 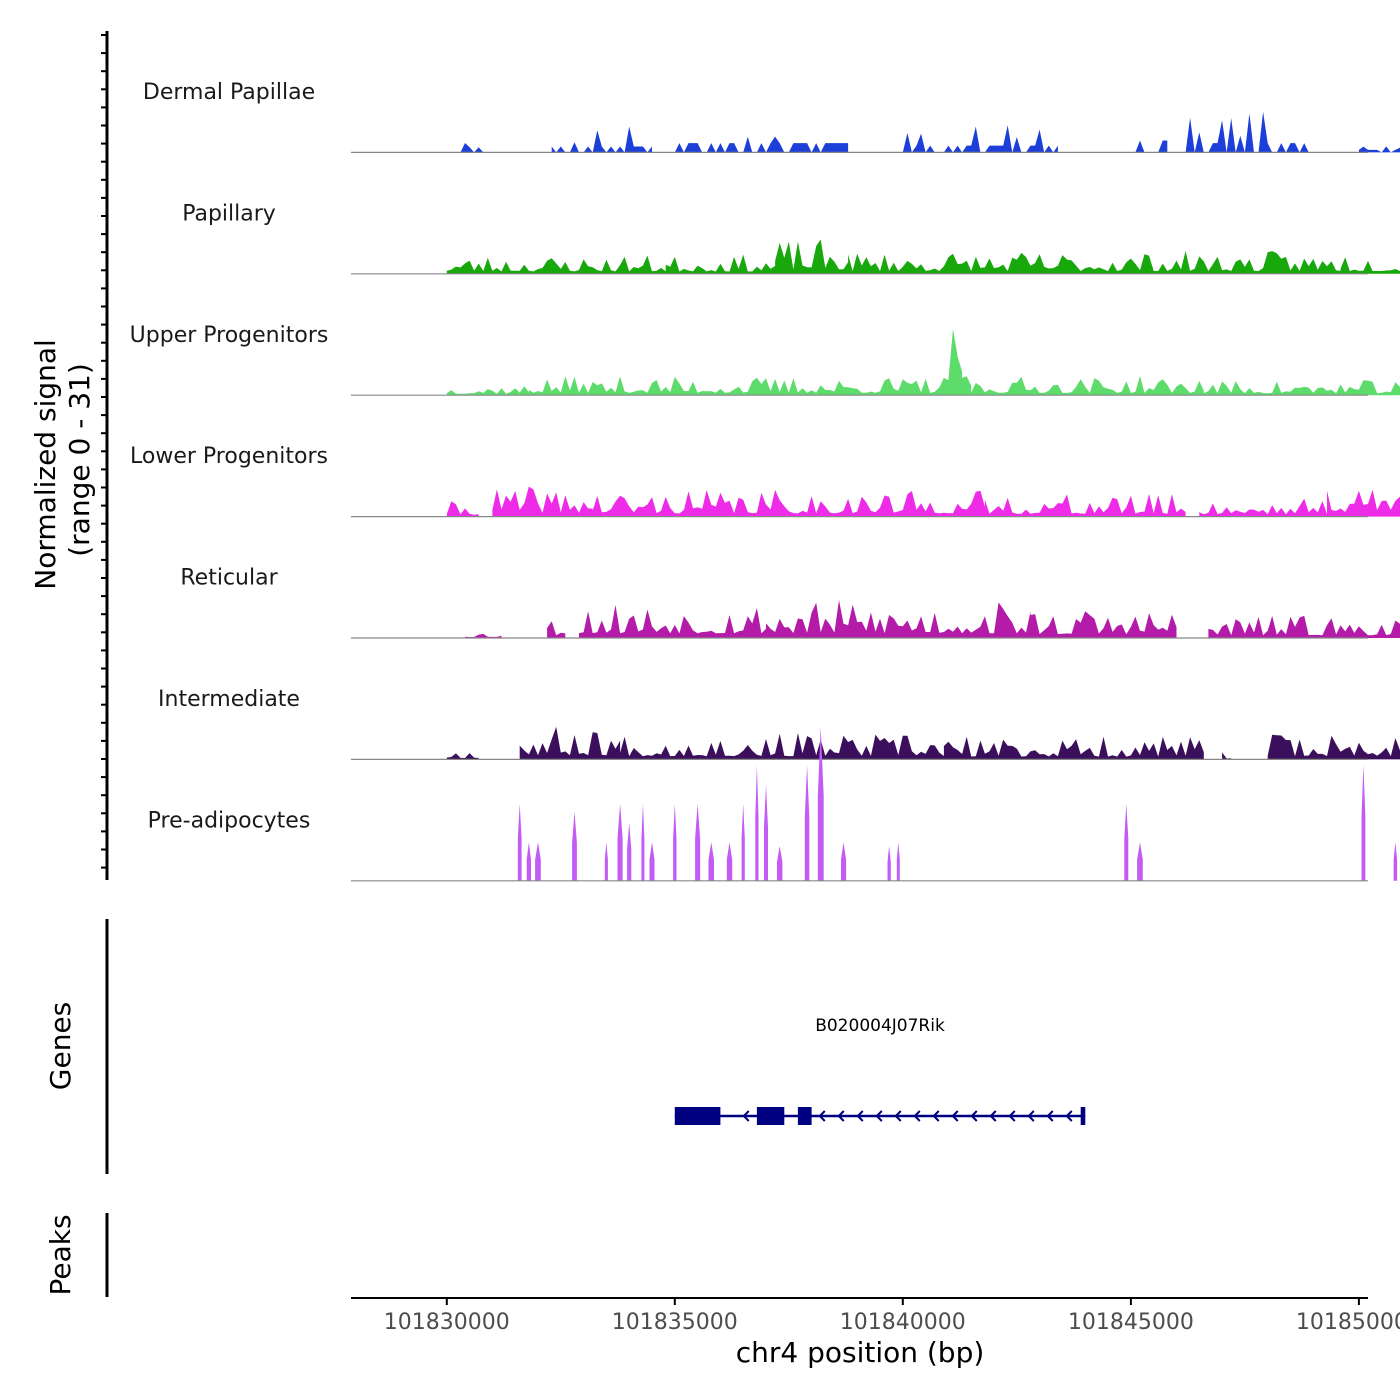 What do you see at coordinates (779, 724) in the screenshot?
I see `track-intermediate: Intermediate` at bounding box center [779, 724].